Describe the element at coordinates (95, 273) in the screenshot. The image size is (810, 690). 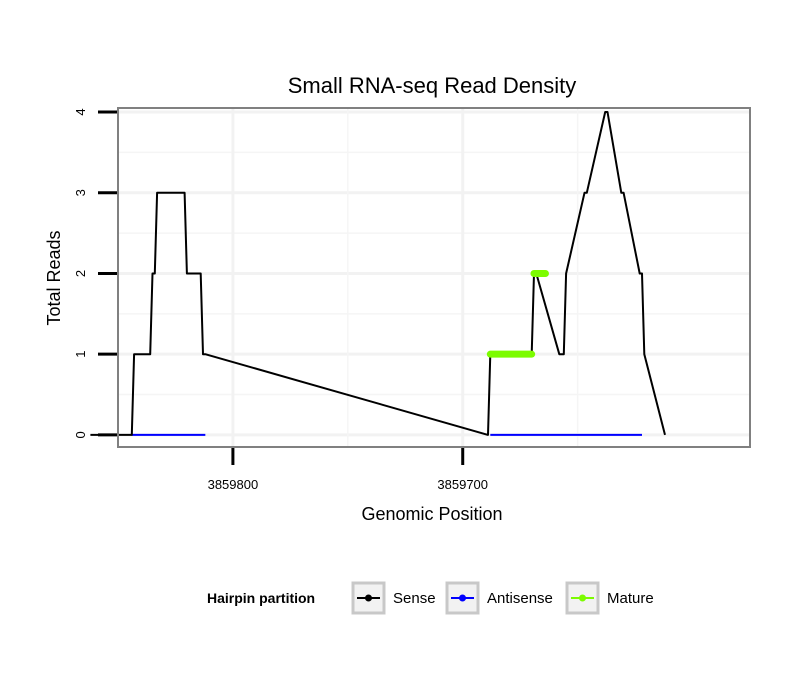
I see `y-axis: 0 1 2 3 4` at that location.